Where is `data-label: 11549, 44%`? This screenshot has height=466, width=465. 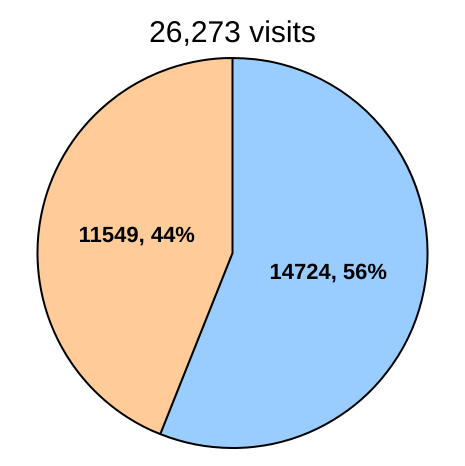 data-label: 11549, 44% is located at coordinates (136, 235).